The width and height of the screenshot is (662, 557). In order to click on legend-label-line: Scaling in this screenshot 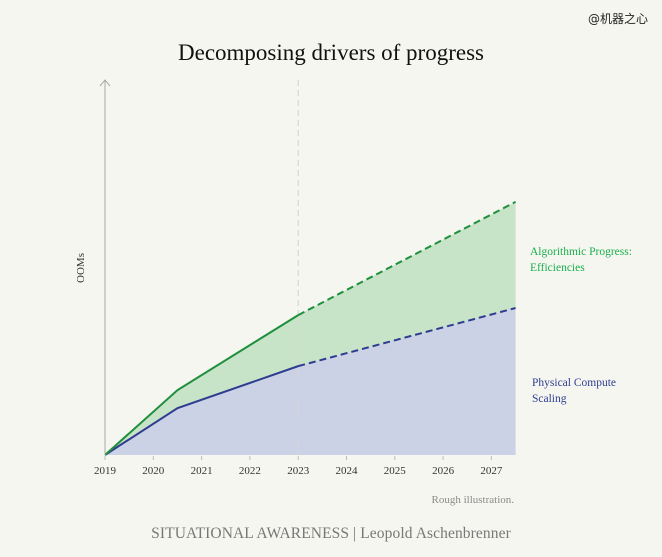, I will do `click(549, 399)`.